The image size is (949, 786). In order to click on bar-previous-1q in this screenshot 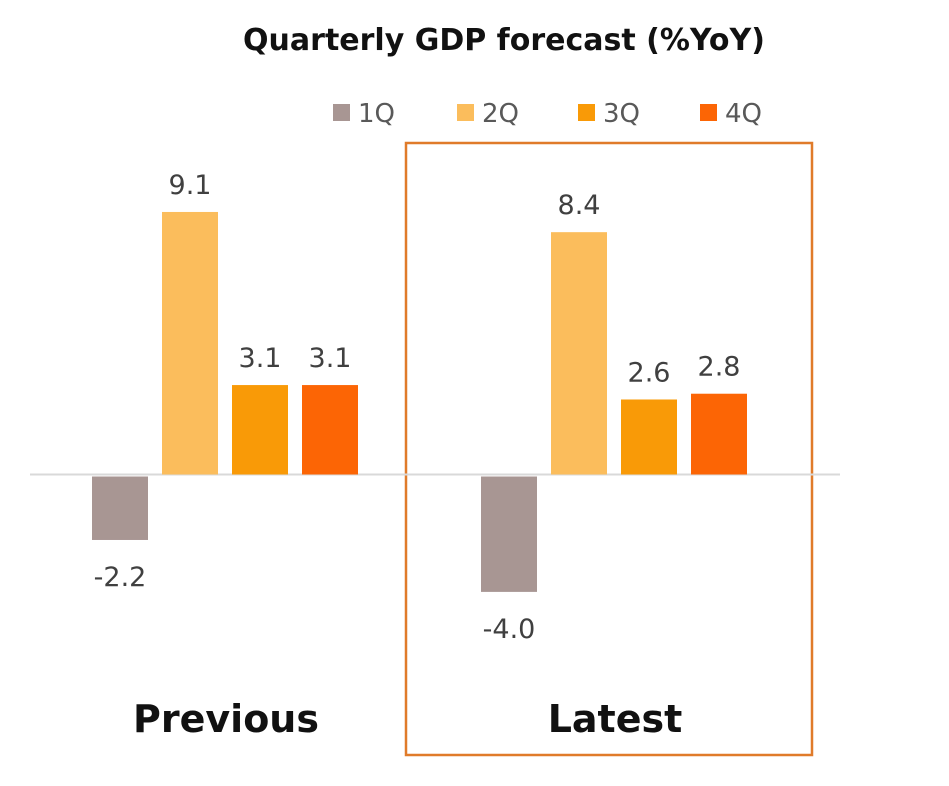, I will do `click(120, 508)`.